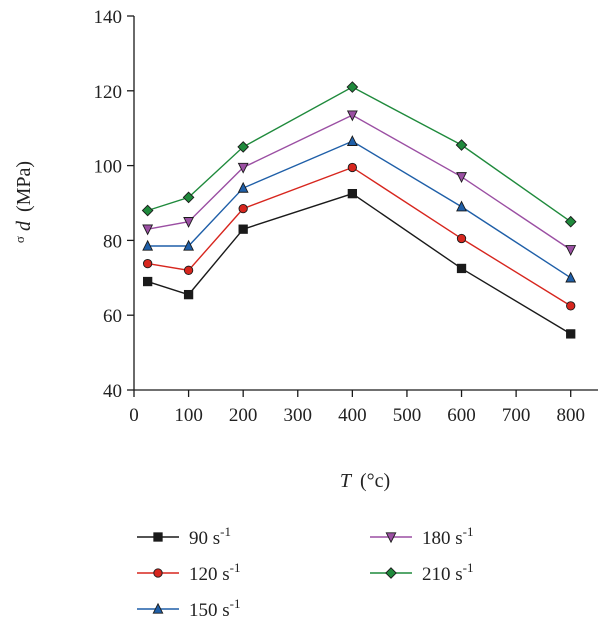 This screenshot has width=600, height=635. Describe the element at coordinates (209, 610) in the screenshot. I see `legend-label-text: 150 s` at that location.